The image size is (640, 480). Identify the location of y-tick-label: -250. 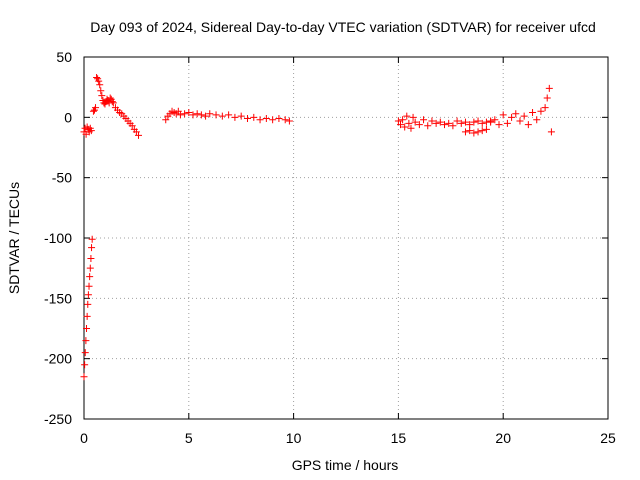
(58, 419).